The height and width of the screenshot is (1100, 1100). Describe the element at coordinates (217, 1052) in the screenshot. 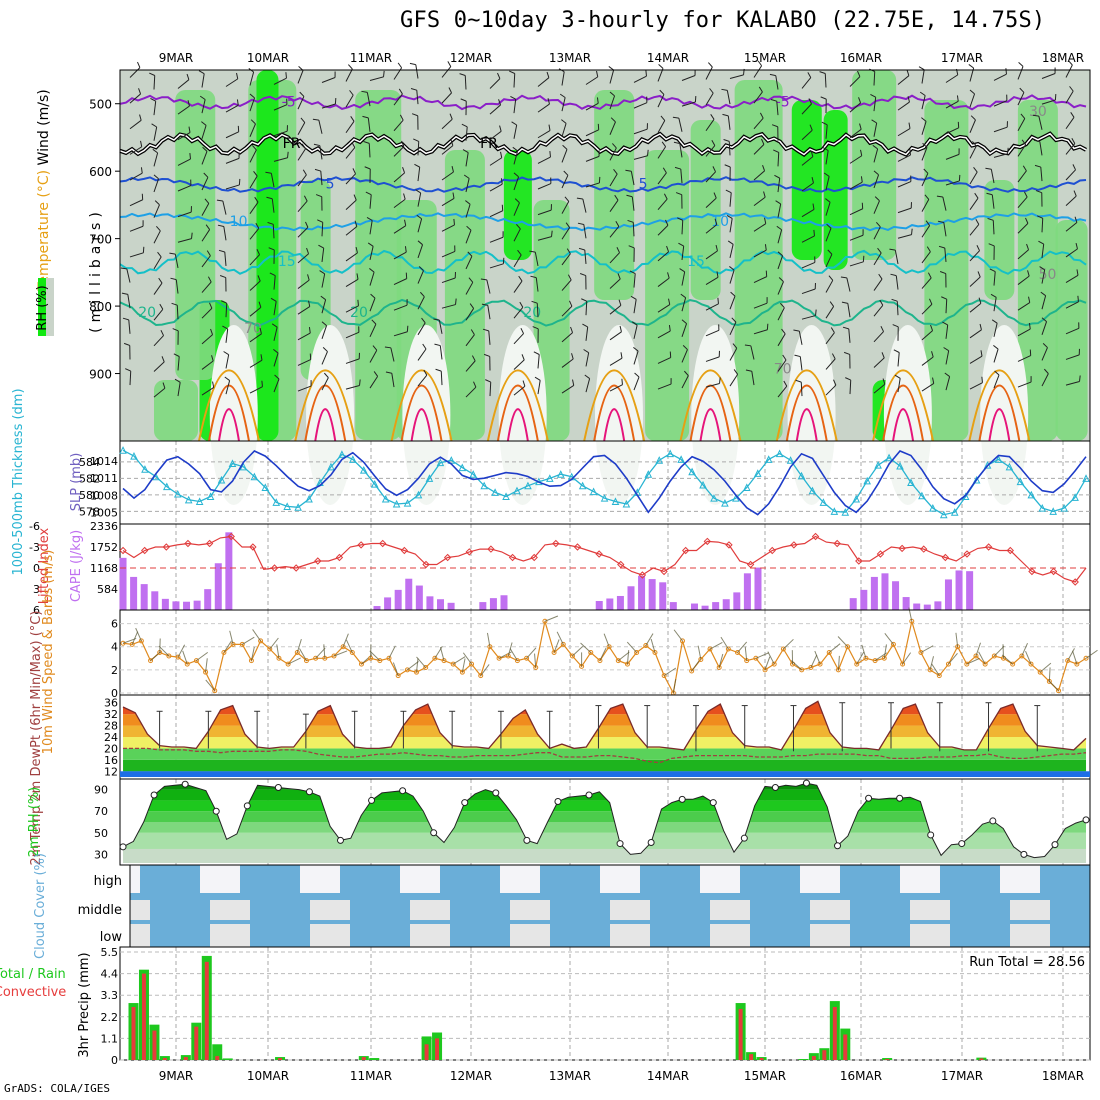

I see `precip-total-bar` at that location.